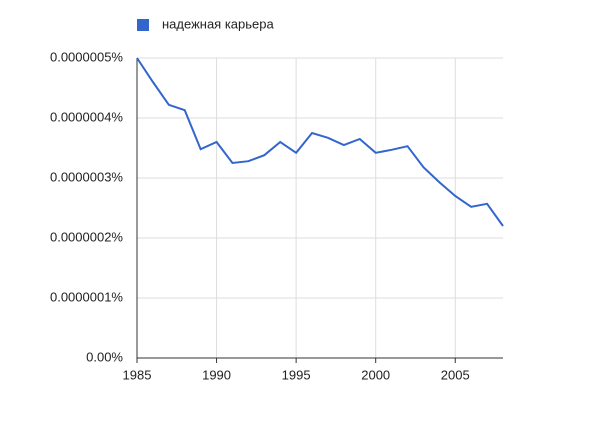  Describe the element at coordinates (216, 374) in the screenshot. I see `x-tick-label: 1990` at that location.